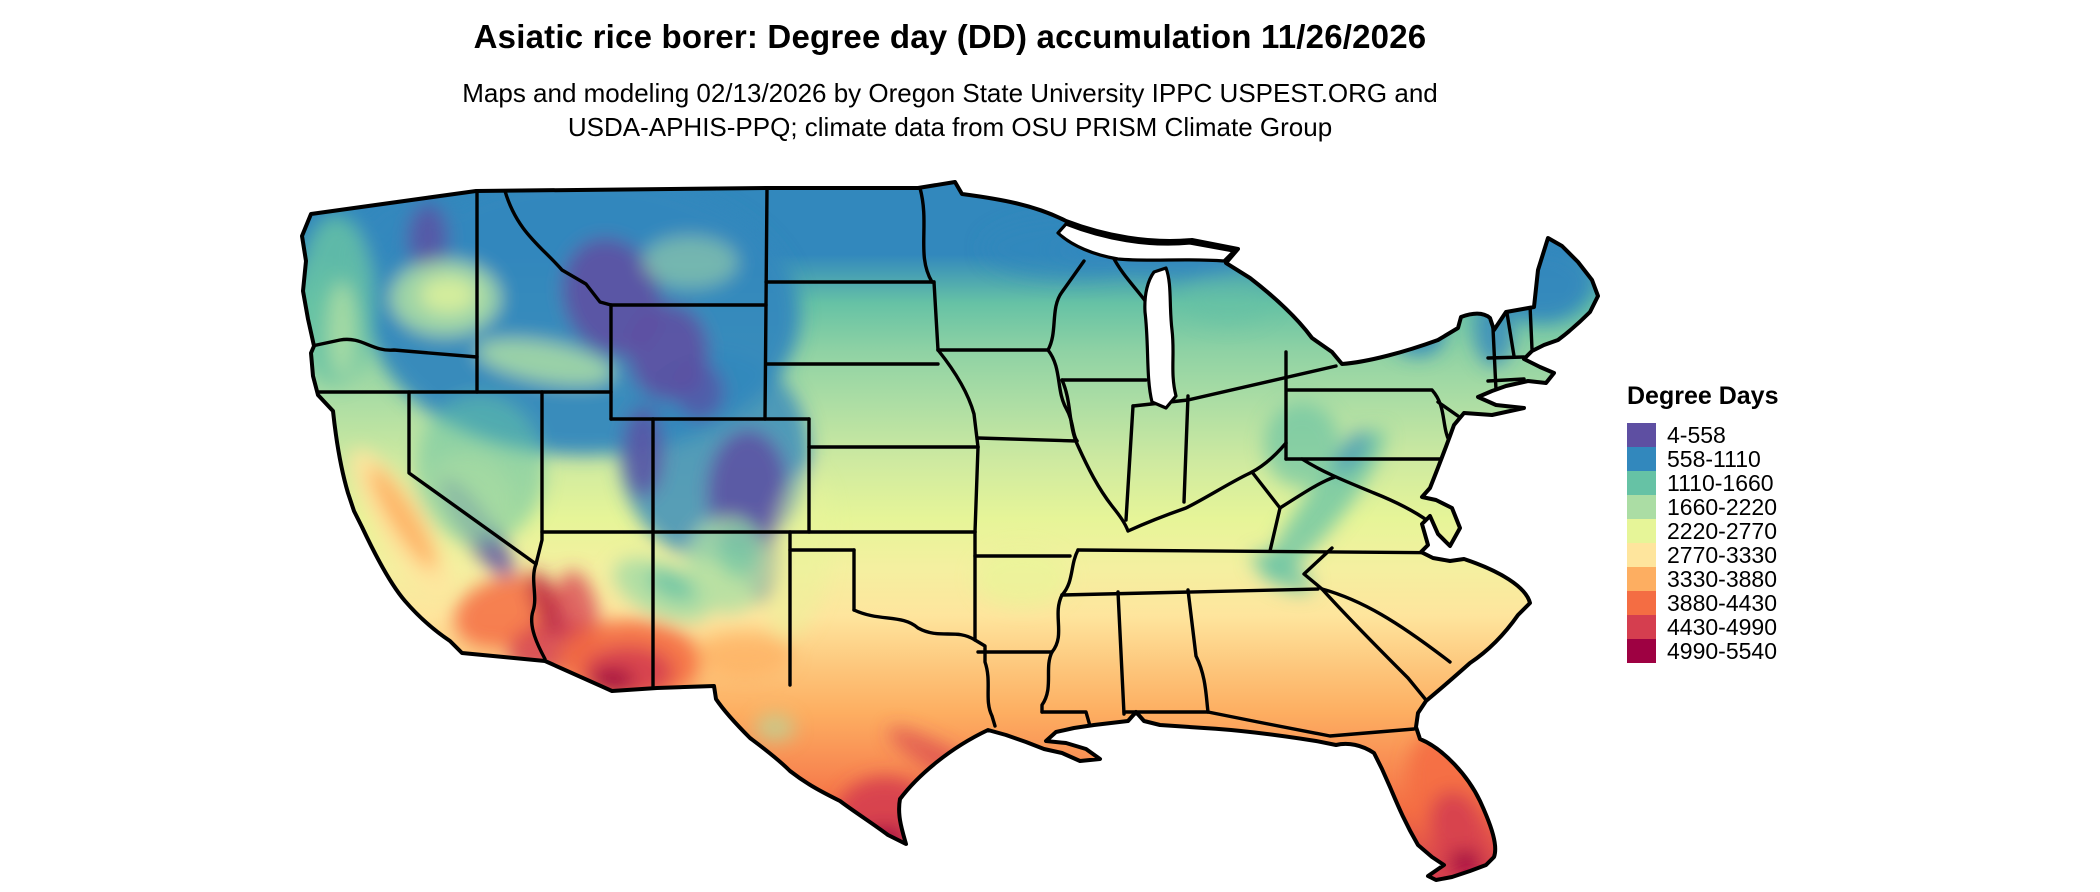 The image size is (2100, 892). What do you see at coordinates (1722, 627) in the screenshot?
I see `legend-item-label: 4430-4990` at bounding box center [1722, 627].